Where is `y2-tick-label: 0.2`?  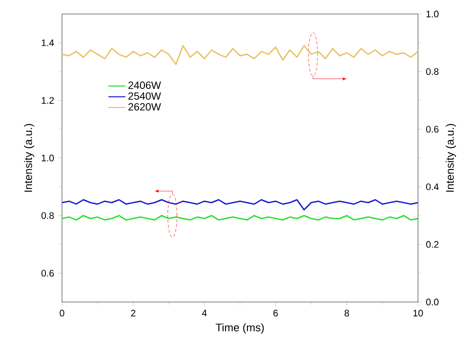
y2-tick-label: 0.2 is located at coordinates (432, 244).